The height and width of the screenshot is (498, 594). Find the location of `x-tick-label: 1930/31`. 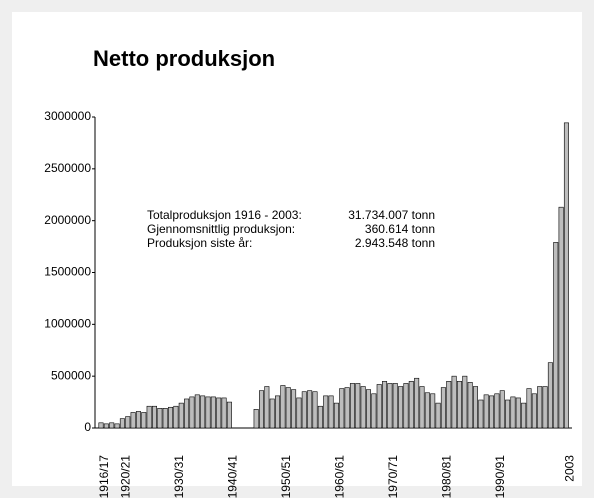

x-tick-label: 1930/31 is located at coordinates (179, 476).